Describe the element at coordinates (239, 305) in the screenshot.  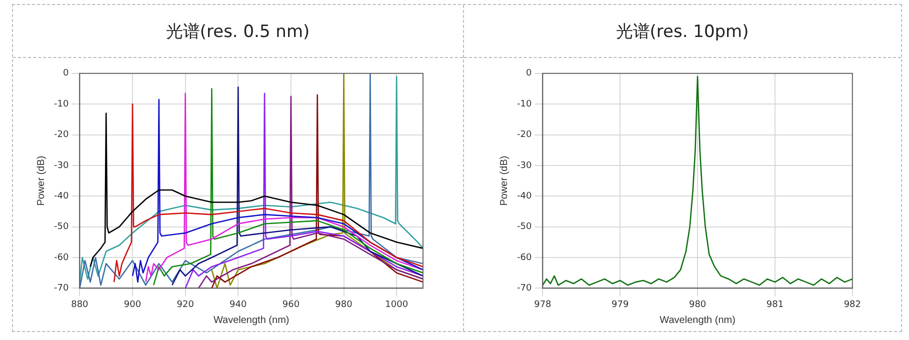
I see `x-tick-label: 940` at that location.